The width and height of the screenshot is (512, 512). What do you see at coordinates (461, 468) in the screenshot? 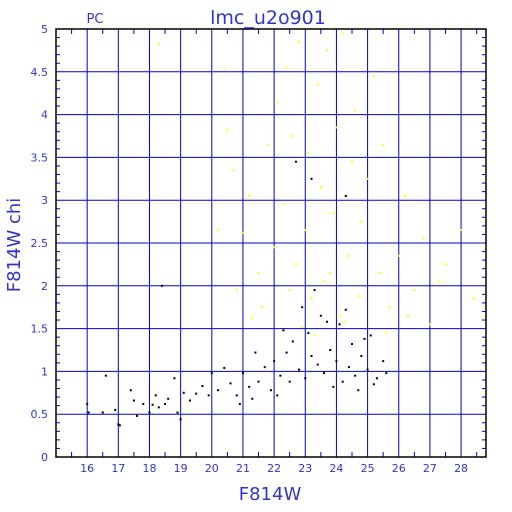
I see `x-tick-label: 28` at bounding box center [461, 468].